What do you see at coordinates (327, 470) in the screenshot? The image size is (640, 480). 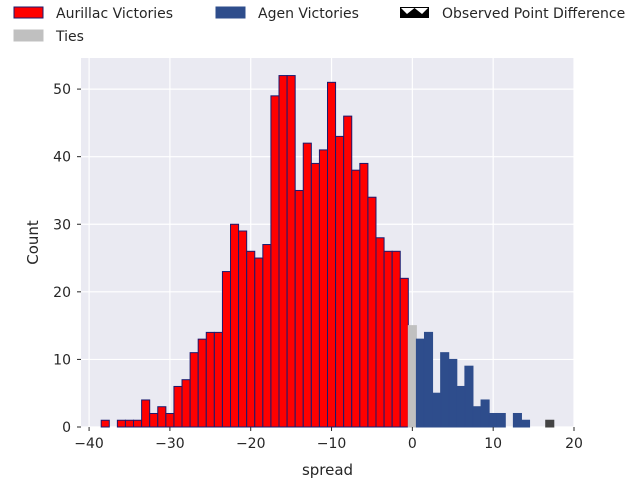 I see `x-axis-label: spread` at bounding box center [327, 470].